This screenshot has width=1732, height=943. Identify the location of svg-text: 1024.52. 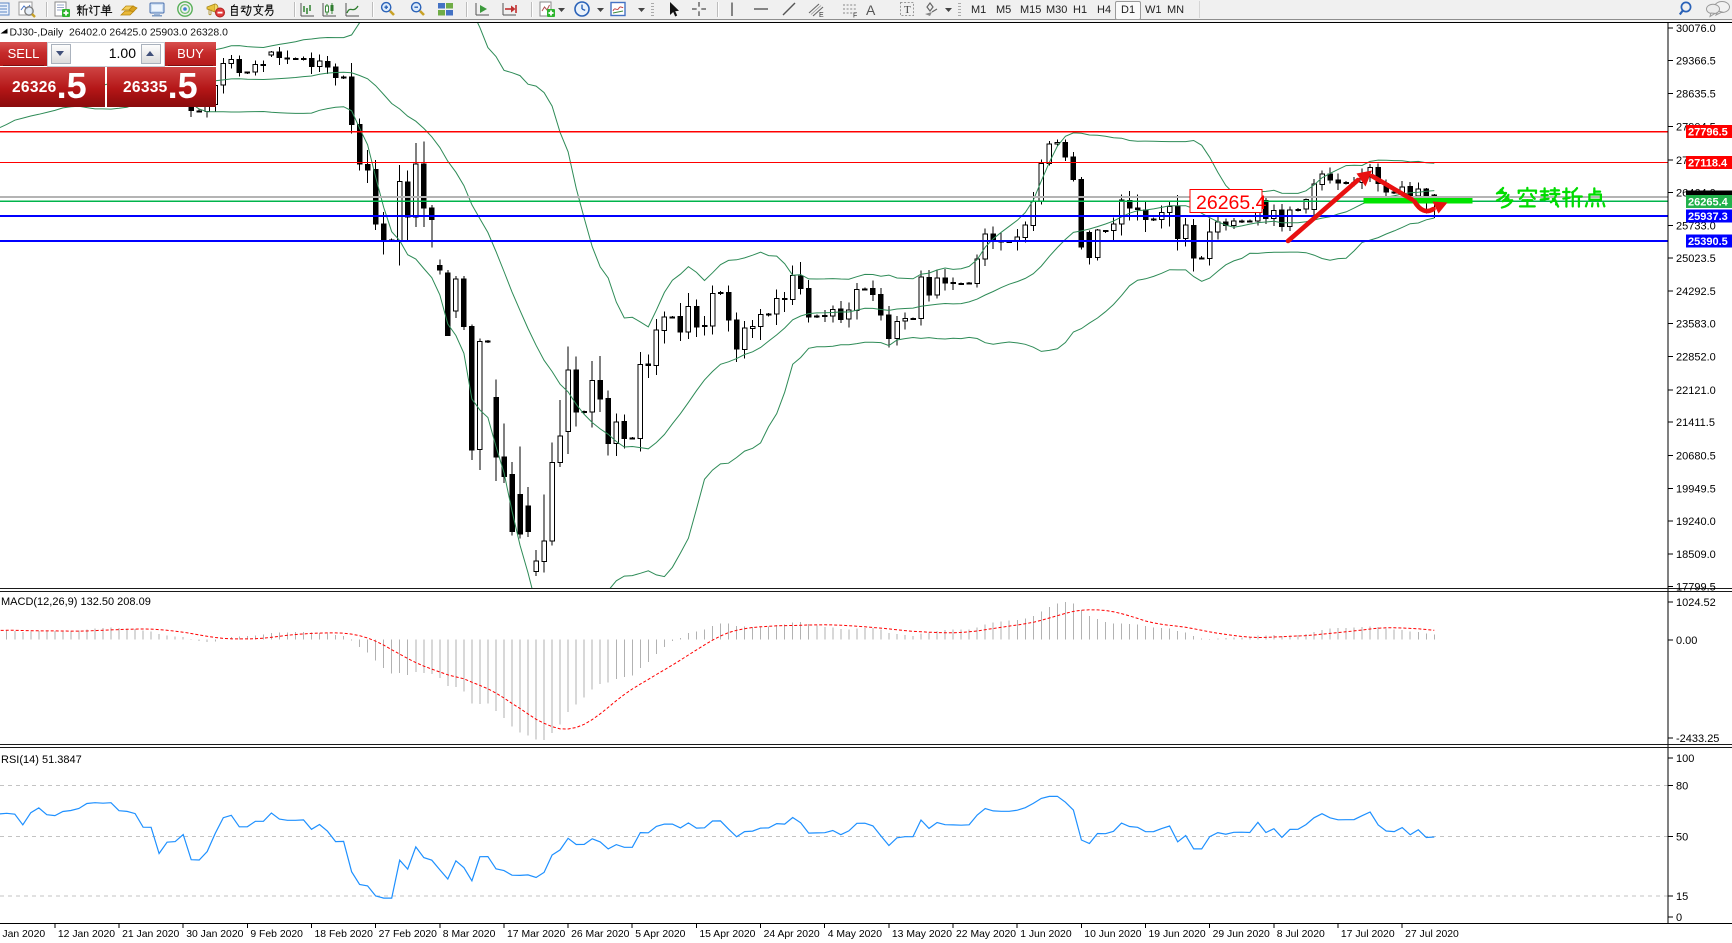
(1696, 603).